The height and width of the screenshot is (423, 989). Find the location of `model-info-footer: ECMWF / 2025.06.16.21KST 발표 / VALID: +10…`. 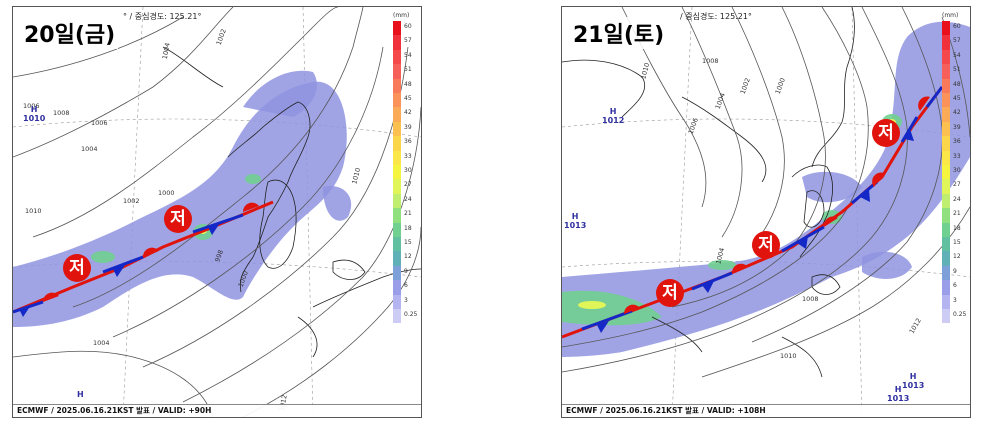

model-info-footer: ECMWF / 2025.06.16.21KST 발표 / VALID: +10… is located at coordinates (766, 410).